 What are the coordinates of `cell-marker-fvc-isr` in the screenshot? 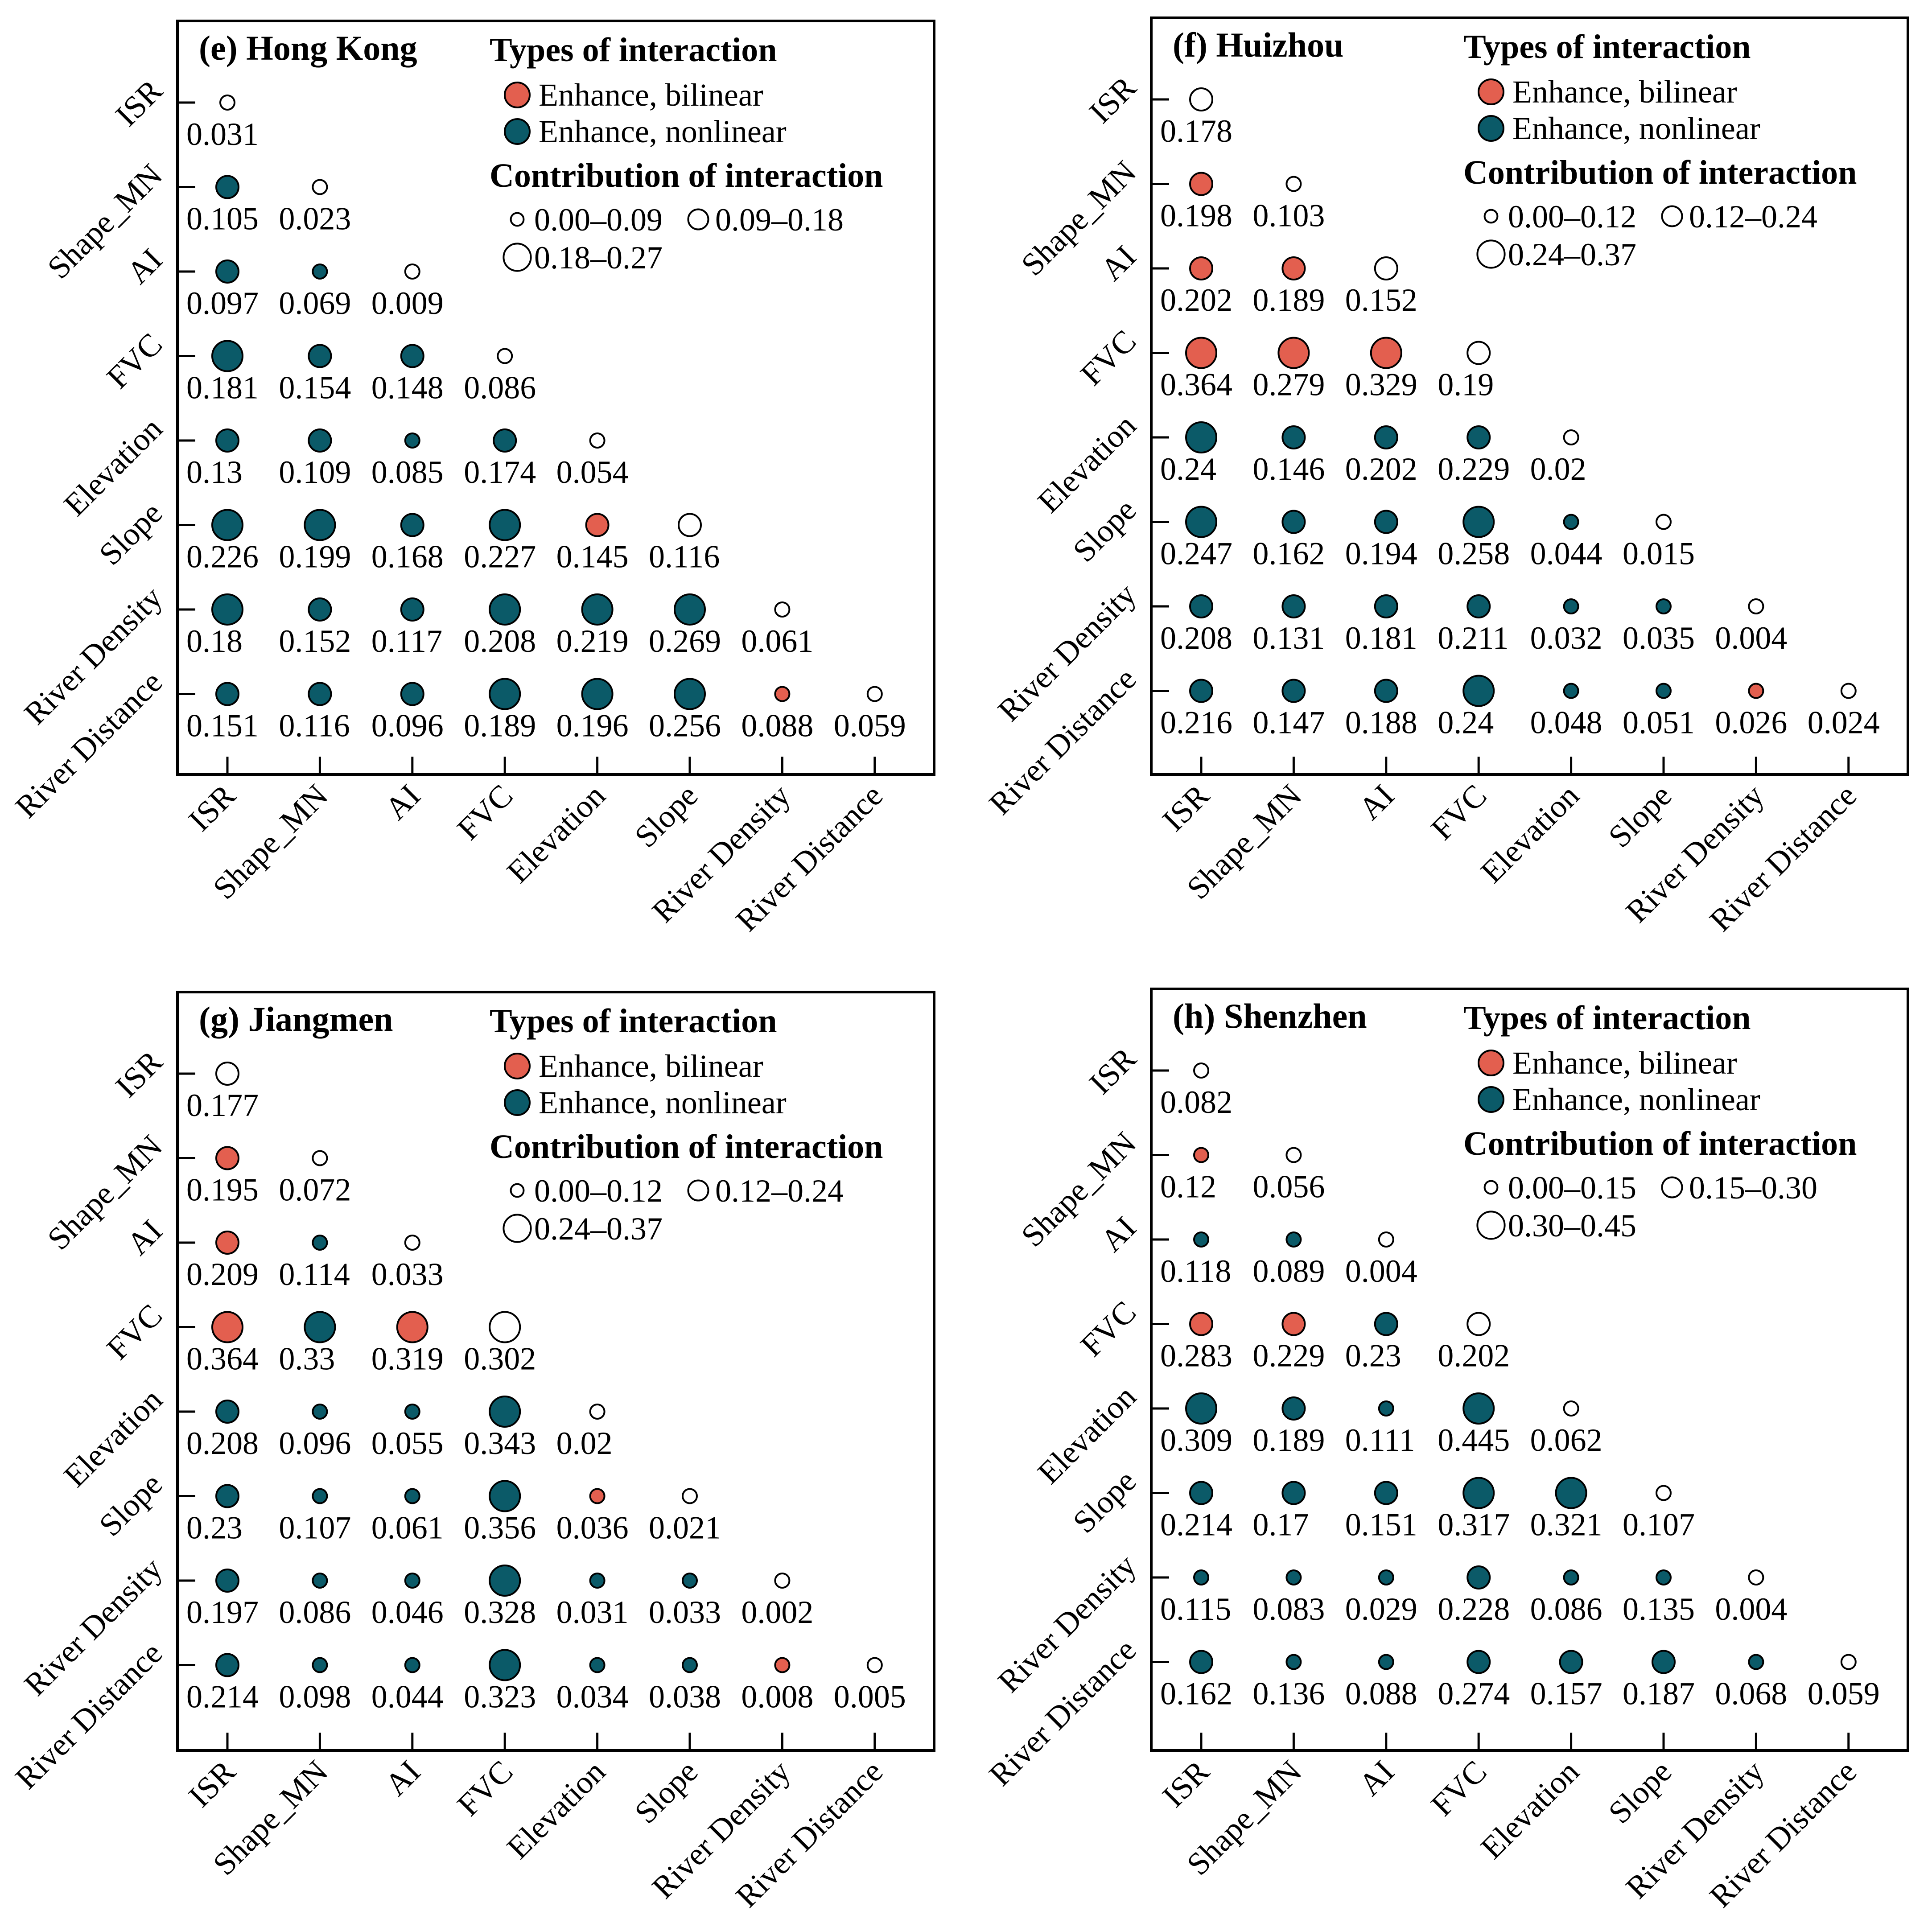 It's located at (1201, 353).